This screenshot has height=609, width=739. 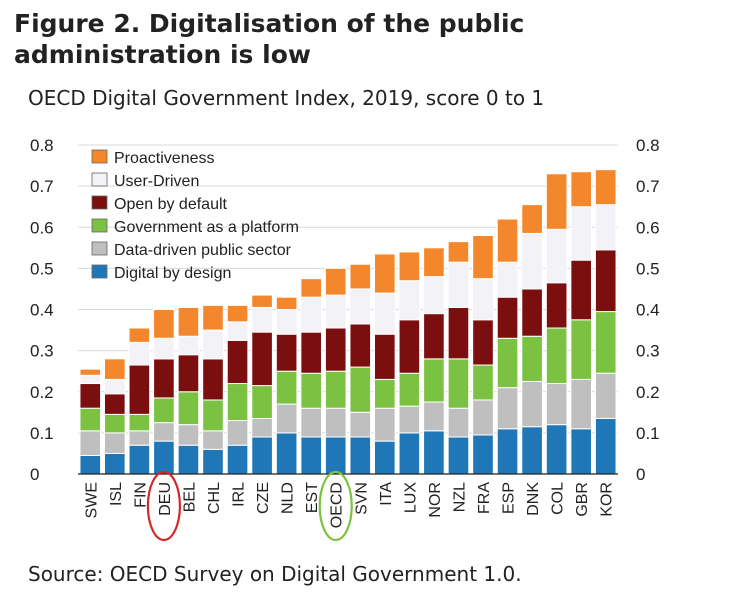 I want to click on y-tick-label-left: 0.3, so click(x=42, y=351).